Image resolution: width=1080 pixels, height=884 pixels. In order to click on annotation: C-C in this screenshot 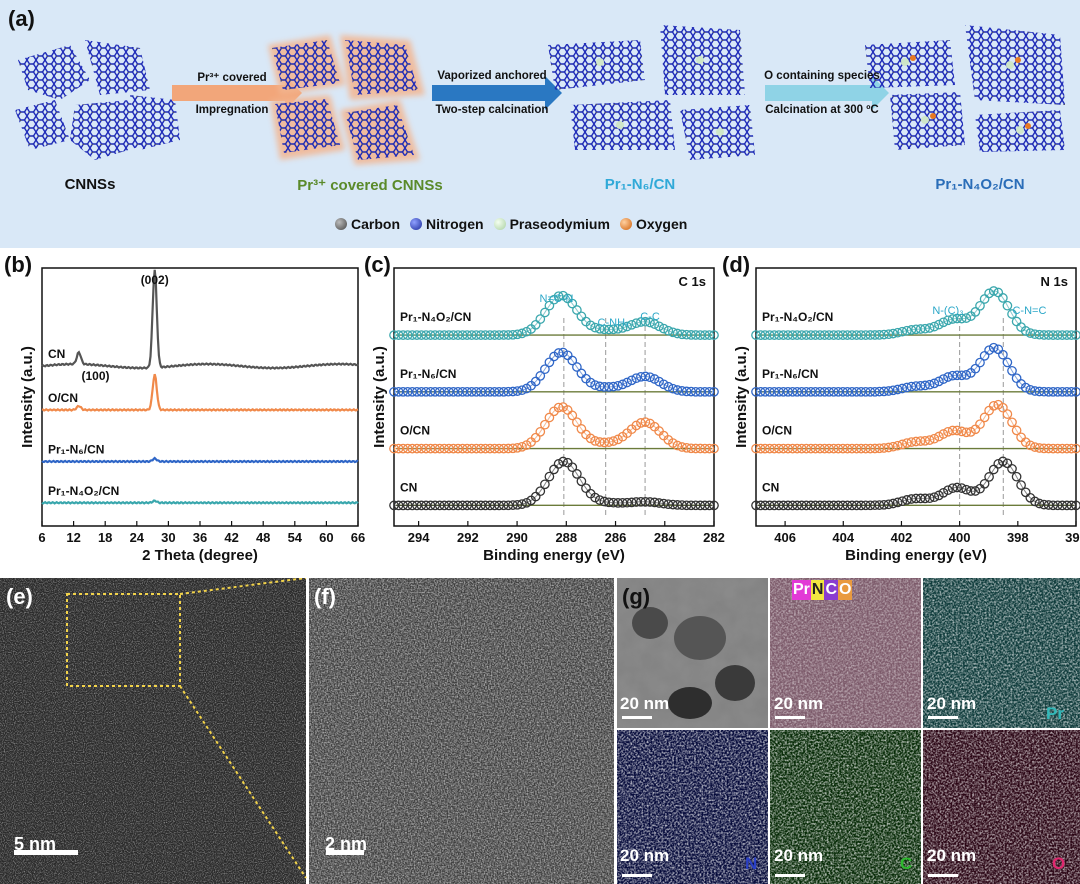, I will do `click(650, 317)`.